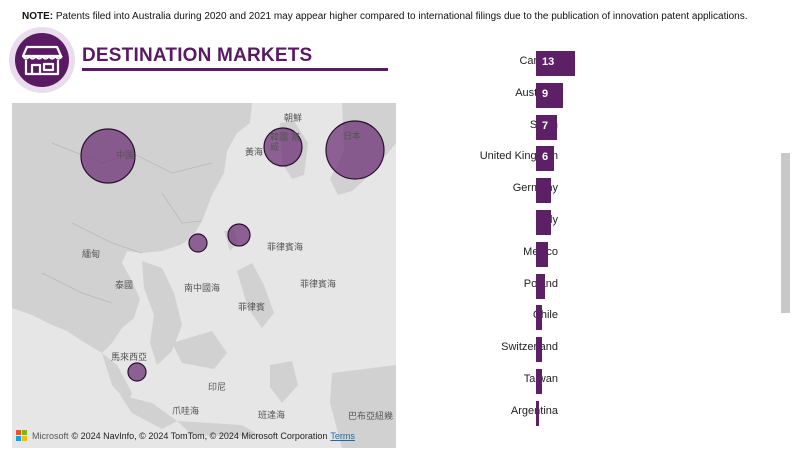 Image resolution: width=800 pixels, height=457 pixels. Describe the element at coordinates (239, 235) in the screenshot. I see `bubble-taiwan` at that location.